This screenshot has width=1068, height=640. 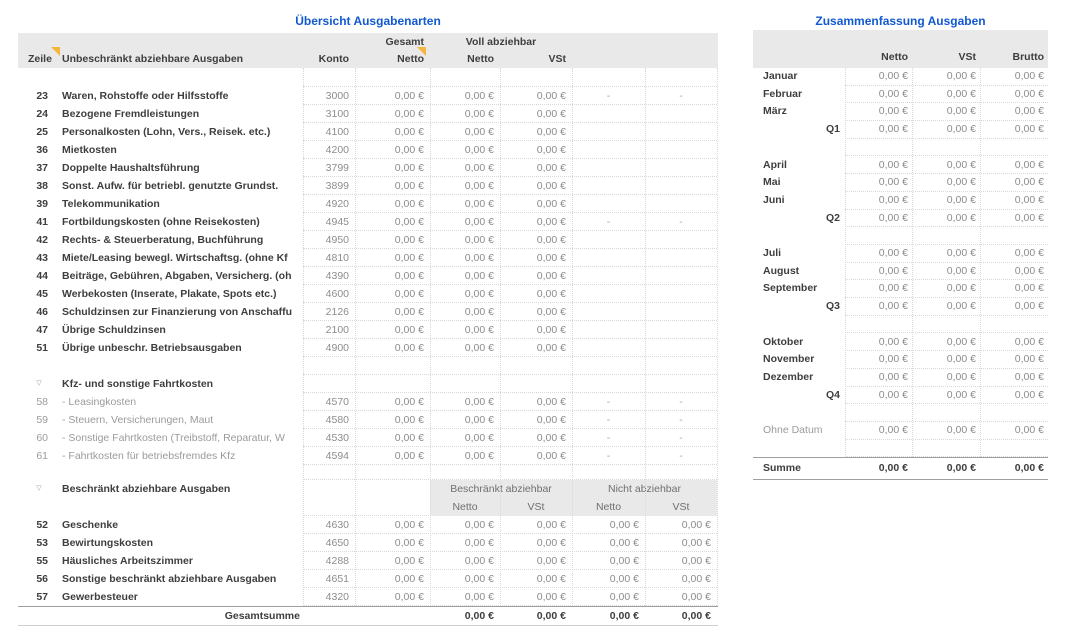 I want to click on cell-month-label: März, so click(x=775, y=111).